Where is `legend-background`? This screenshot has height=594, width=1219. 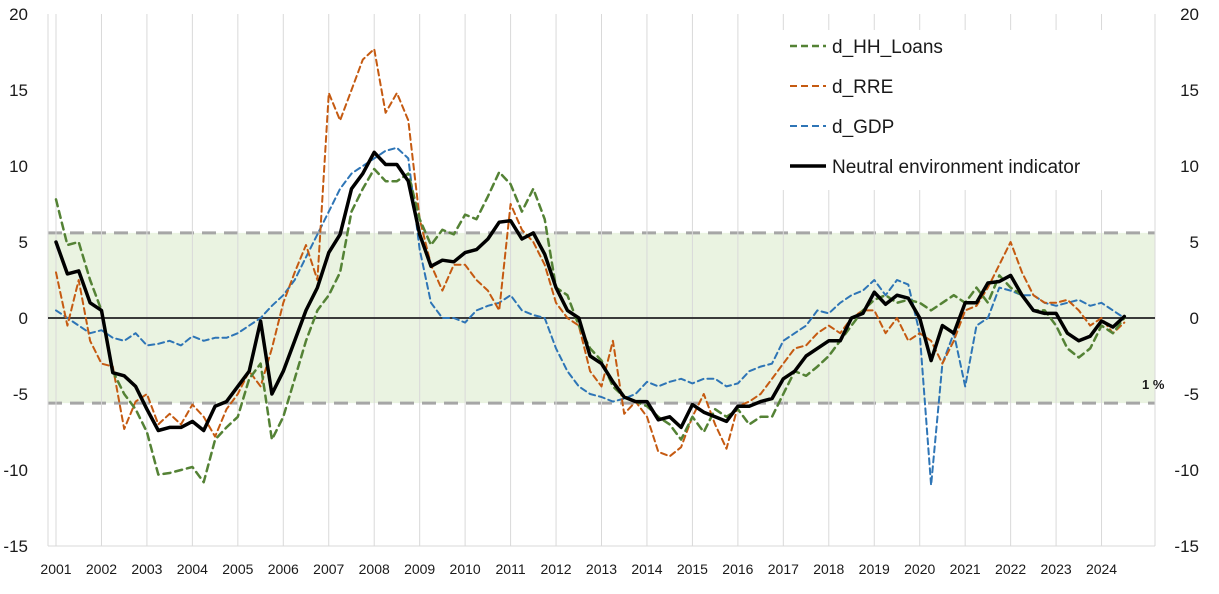
legend-background is located at coordinates (961, 110).